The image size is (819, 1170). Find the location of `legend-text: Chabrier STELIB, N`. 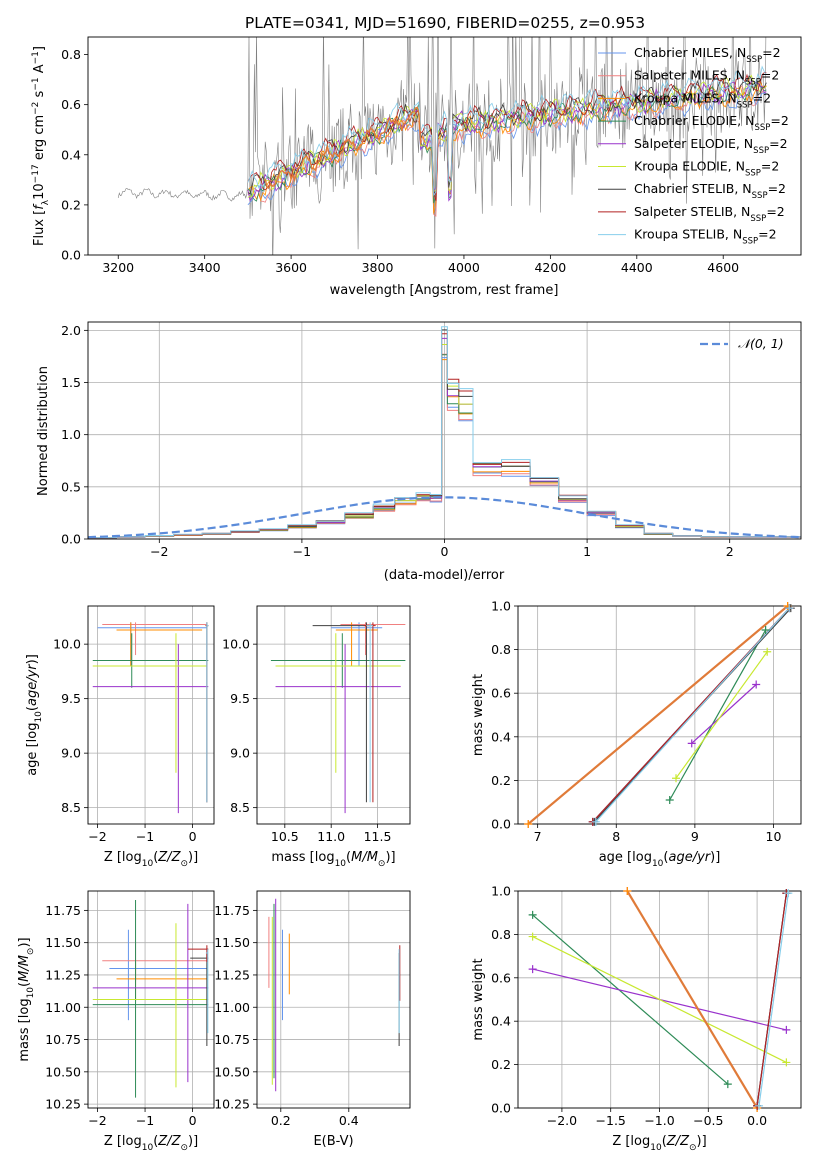

legend-text: Chabrier STELIB, N is located at coordinates (693, 188).